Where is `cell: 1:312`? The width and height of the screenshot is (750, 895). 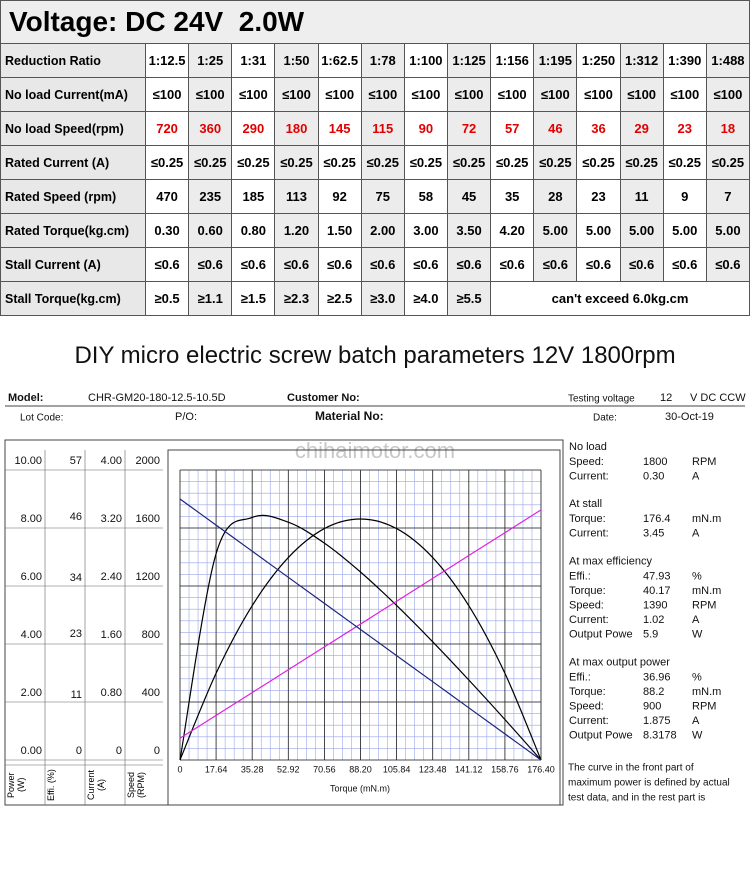 cell: 1:312 is located at coordinates (641, 60).